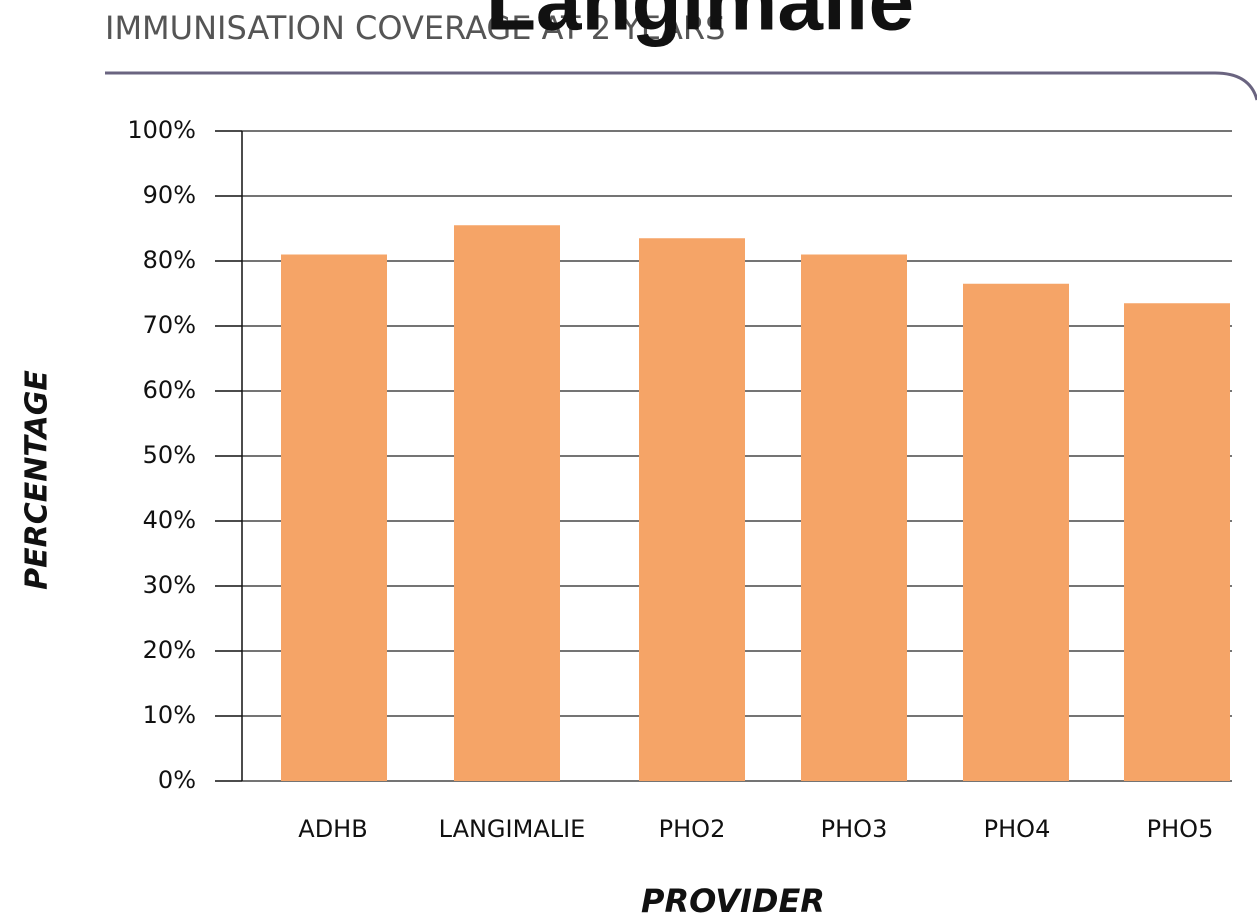  What do you see at coordinates (169, 260) in the screenshot?
I see `y-tick-label: 80%` at bounding box center [169, 260].